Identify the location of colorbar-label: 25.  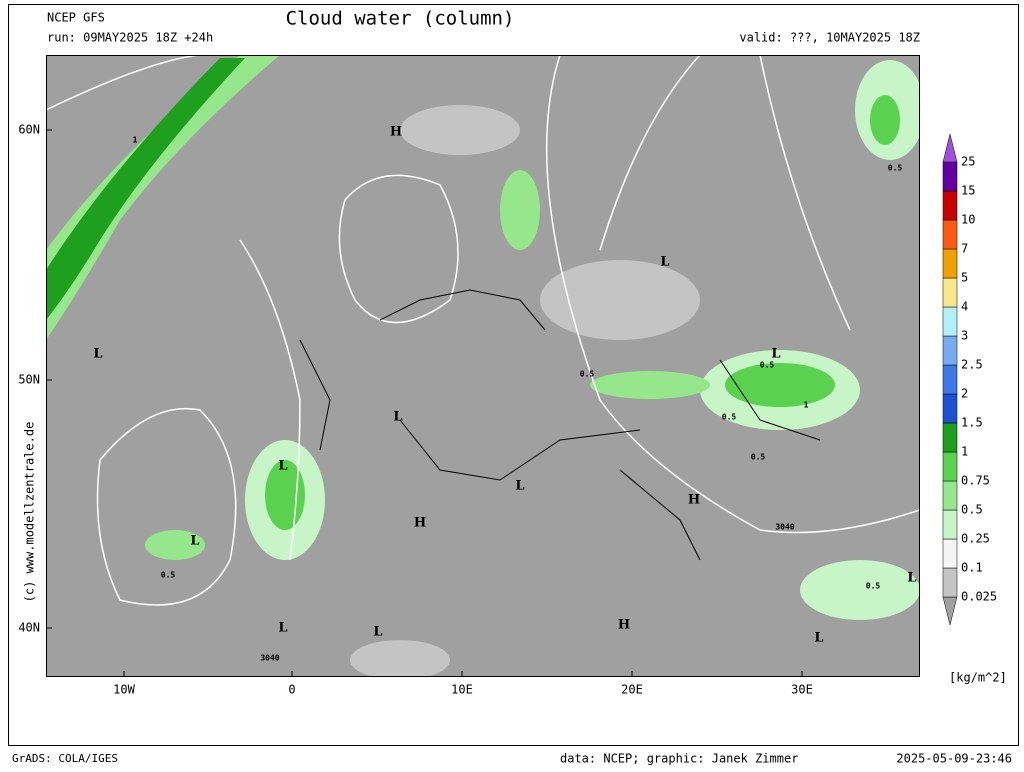
(968, 162).